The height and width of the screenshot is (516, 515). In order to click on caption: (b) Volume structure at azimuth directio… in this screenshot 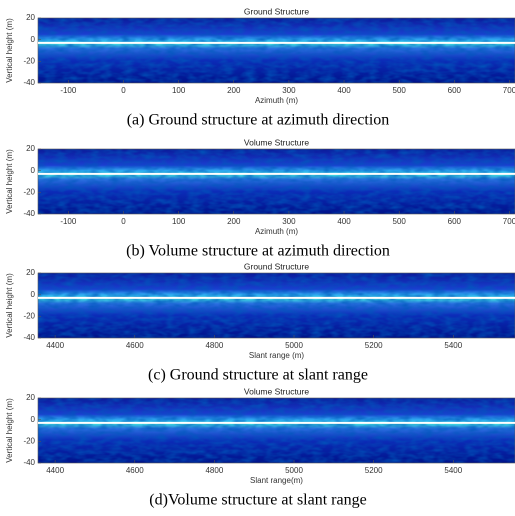, I will do `click(258, 251)`.